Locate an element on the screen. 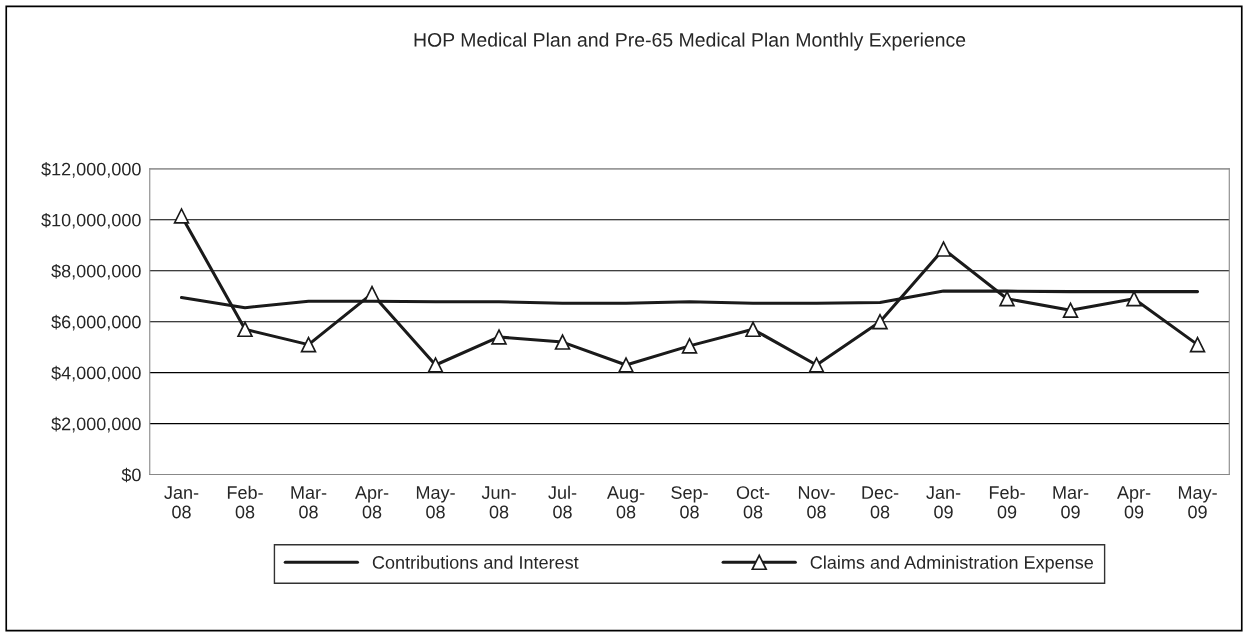  y-tick-label: $8,000,000 is located at coordinates (96, 271).